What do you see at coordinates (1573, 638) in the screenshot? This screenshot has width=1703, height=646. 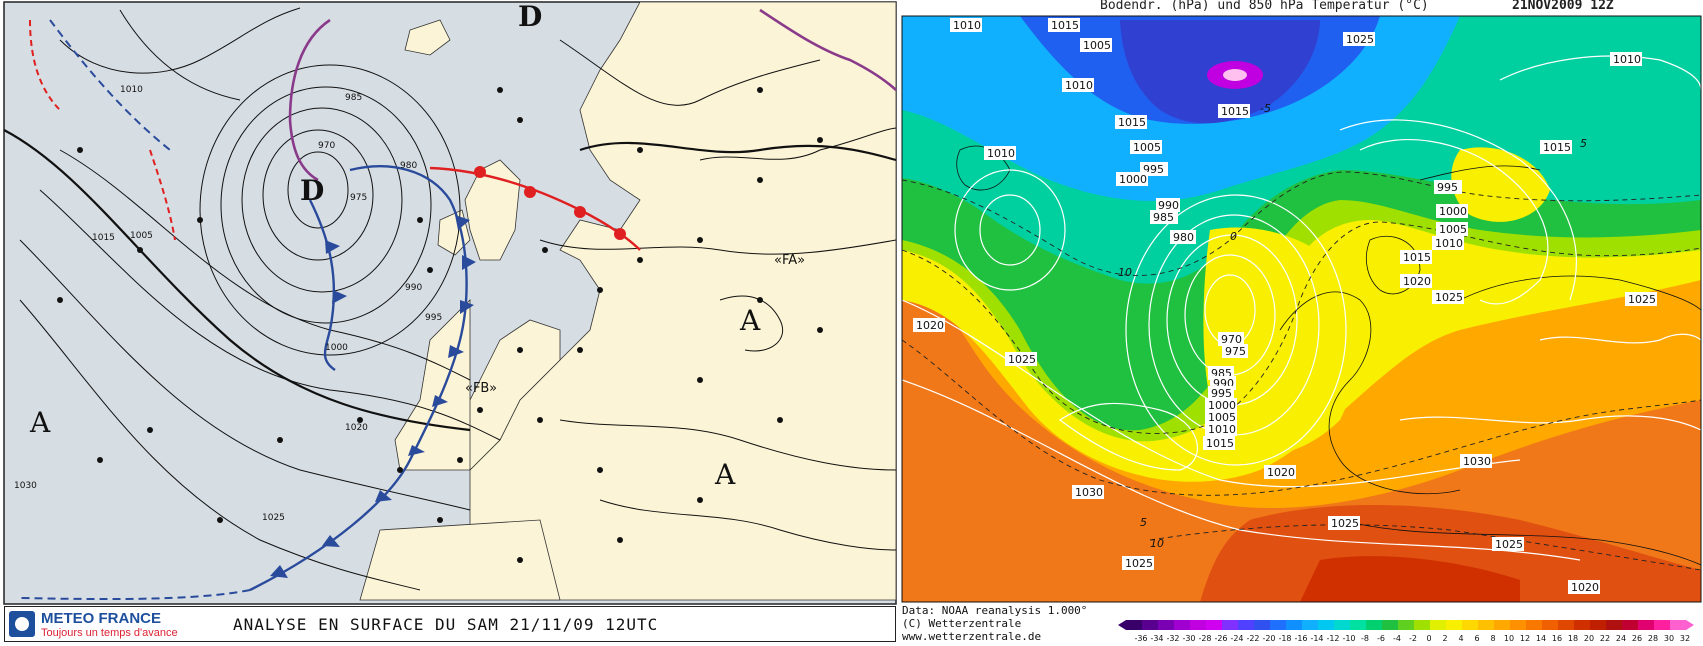 I see `colorbar-tick-label: 18` at bounding box center [1573, 638].